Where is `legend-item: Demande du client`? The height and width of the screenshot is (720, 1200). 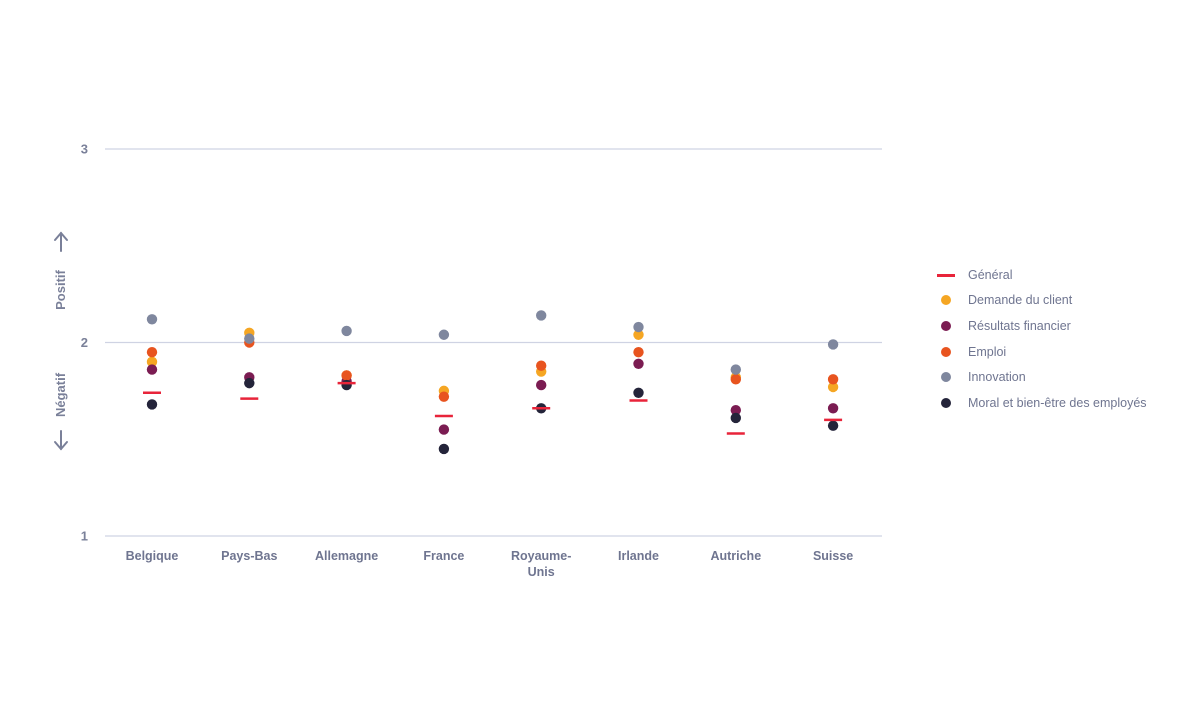 legend-item: Demande du client is located at coordinates (1042, 301).